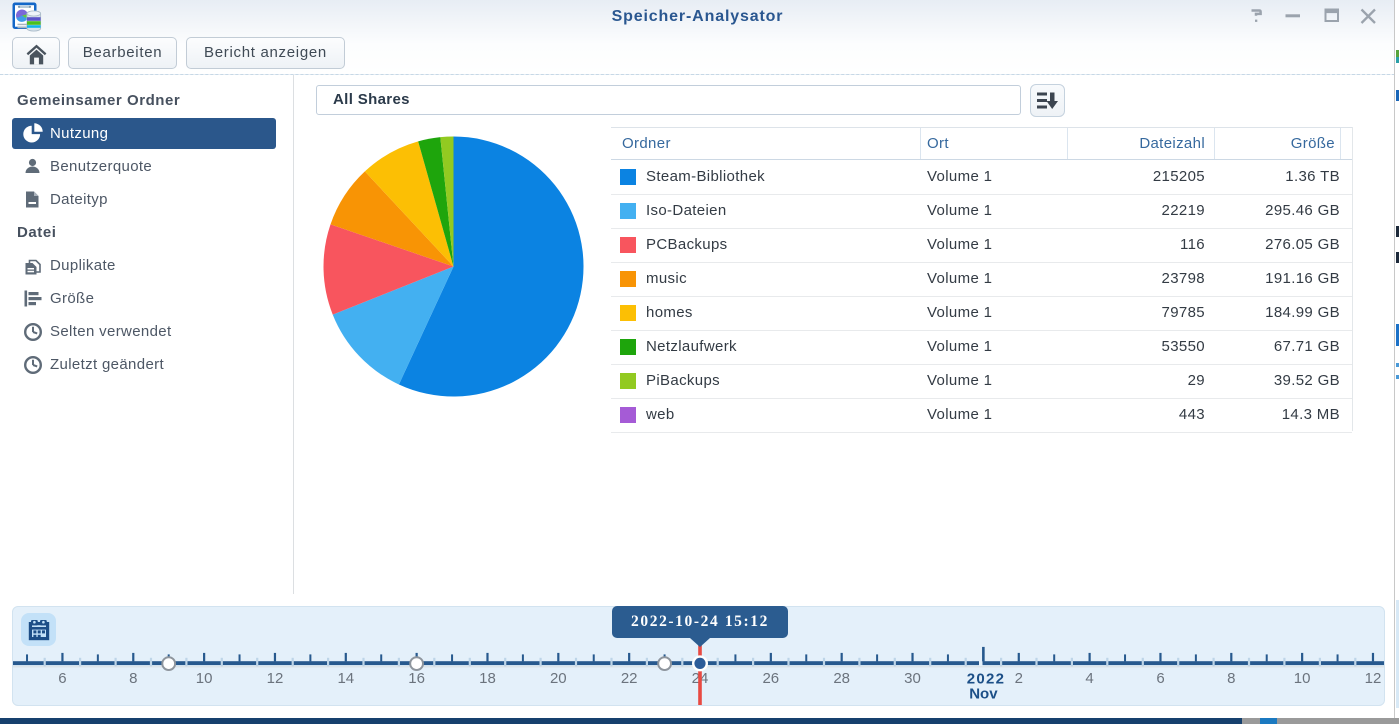 This screenshot has width=1399, height=724. What do you see at coordinates (841, 678) in the screenshot?
I see `svg-text: 28` at bounding box center [841, 678].